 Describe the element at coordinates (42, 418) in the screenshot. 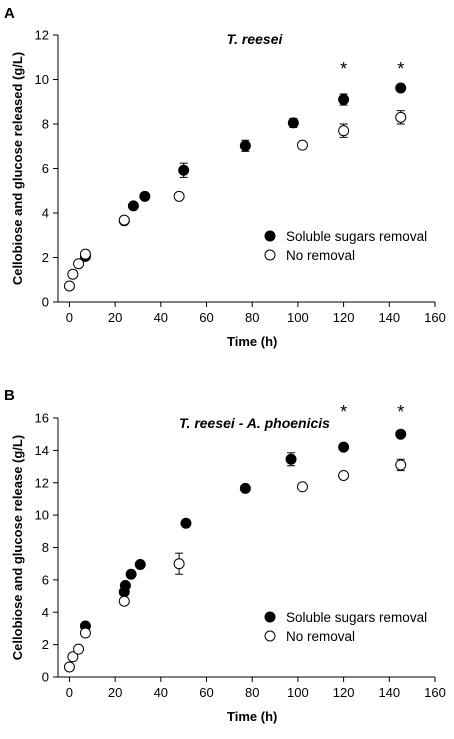

I see `y-tick-label: 16` at that location.